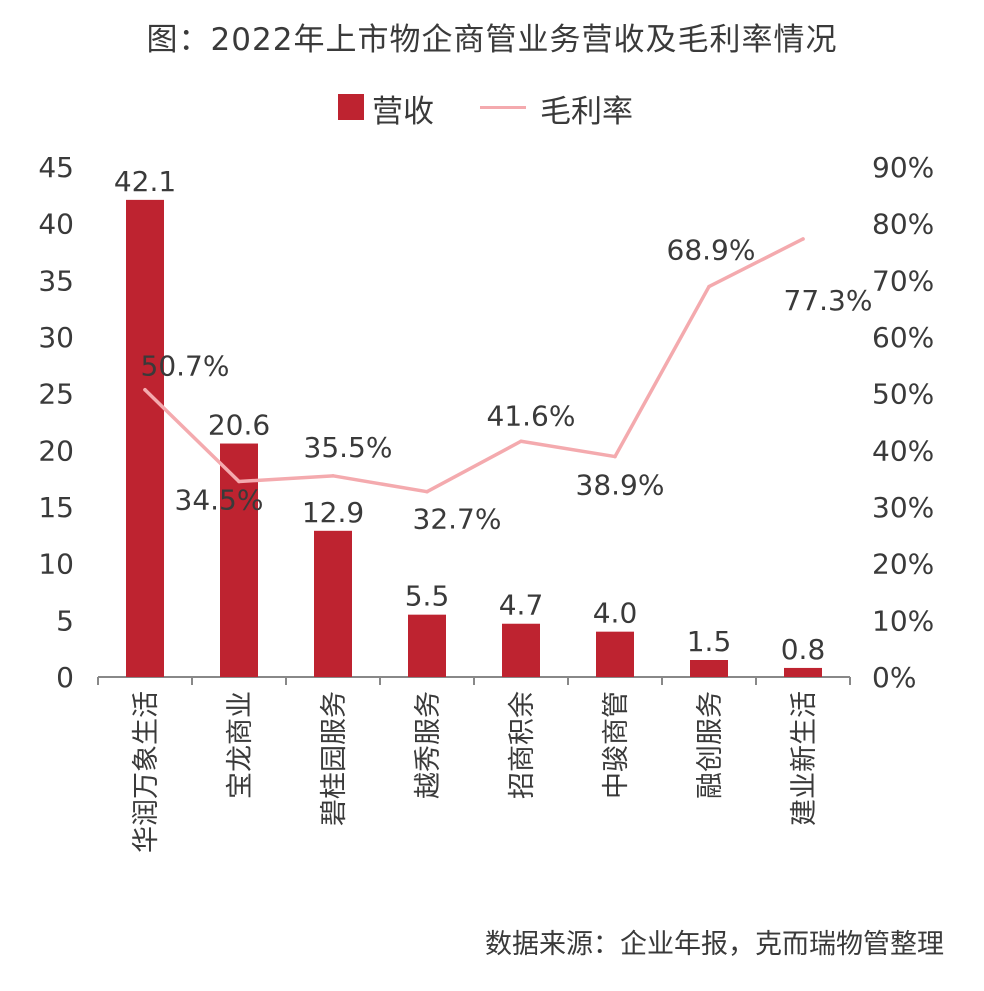 Image resolution: width=984 pixels, height=991 pixels. Describe the element at coordinates (492, 40) in the screenshot. I see `chart-title: 图：2022年上市物企商管业务营收及毛利率情况` at that location.